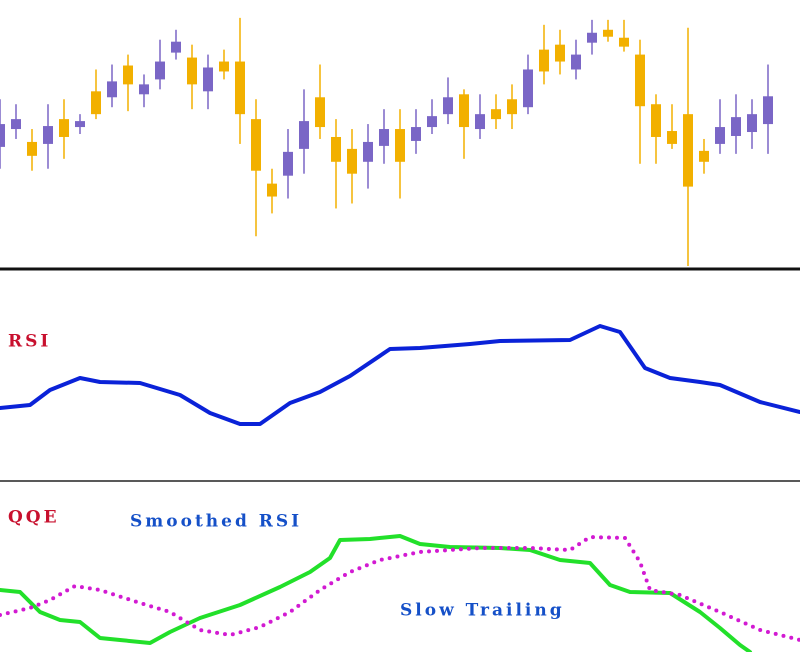 The width and height of the screenshot is (800, 652). I want to click on panel-title: RSI, so click(29, 342).